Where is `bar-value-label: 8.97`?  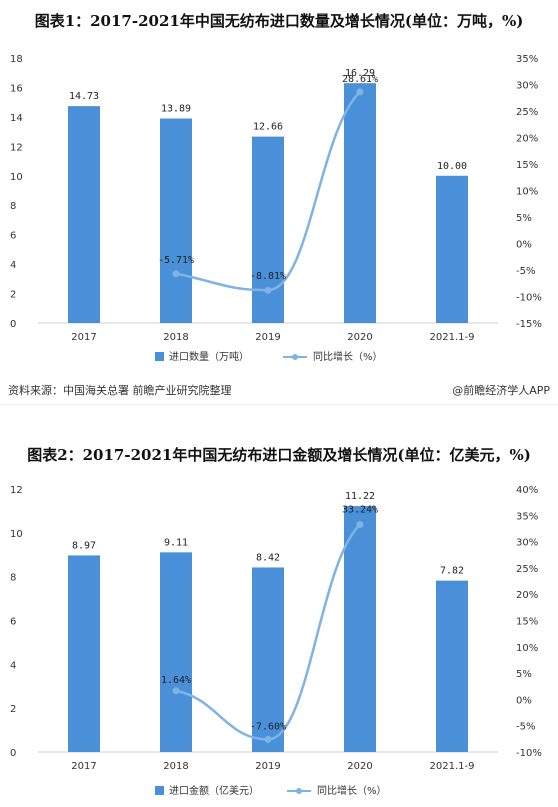 bar-value-label: 8.97 is located at coordinates (84, 545).